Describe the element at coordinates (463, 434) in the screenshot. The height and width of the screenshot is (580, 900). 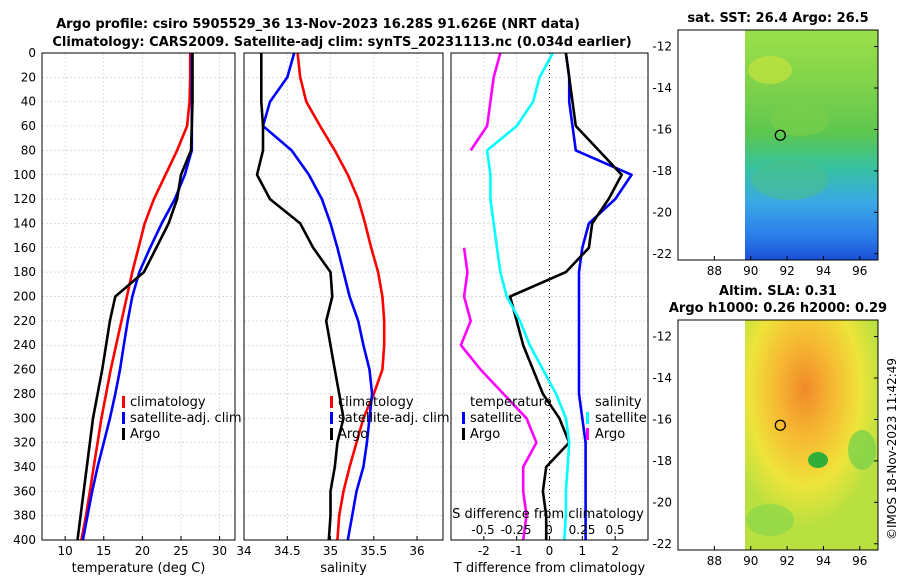
I see `legend-swatch-temp-argo` at that location.